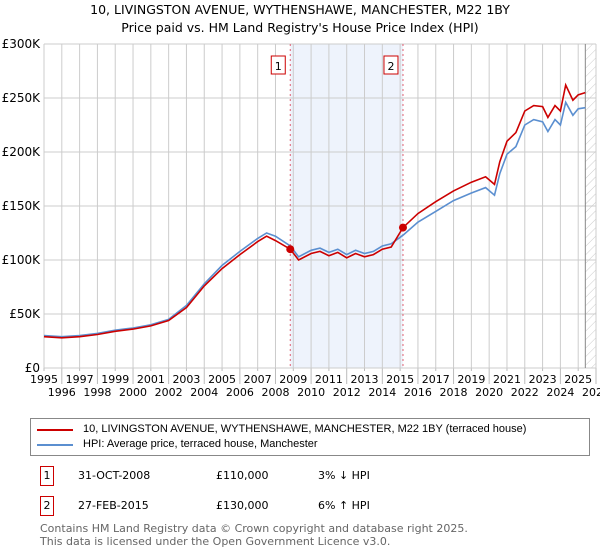 The image size is (600, 560). I want to click on y-tick-label: £100K, so click(22, 260).